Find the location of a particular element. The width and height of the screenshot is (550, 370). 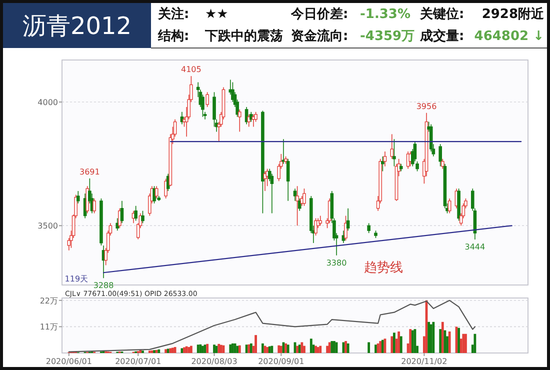

x-tick-label: 2020/09/01 is located at coordinates (281, 361).